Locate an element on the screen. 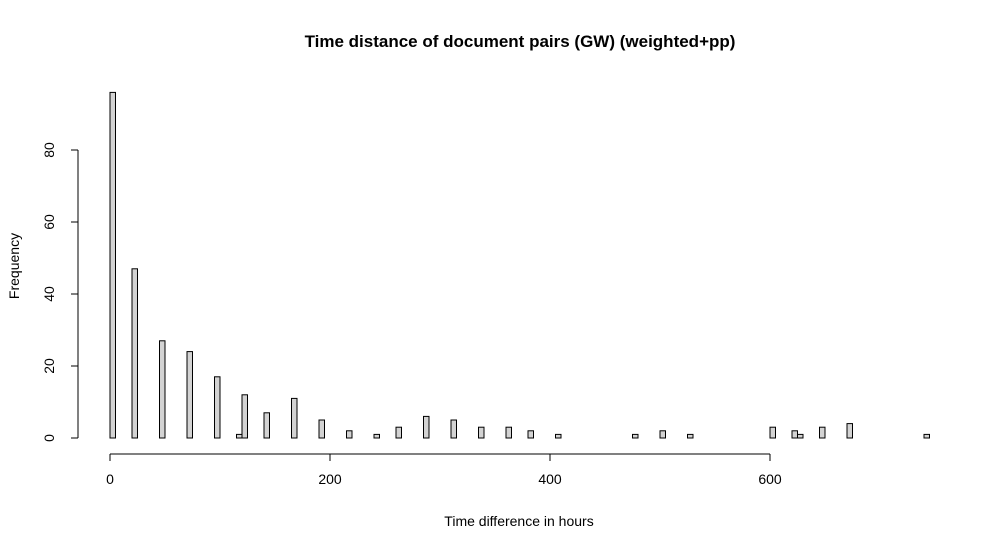 Image resolution: width=1000 pixels, height=550 pixels. y-tick-label: 20 is located at coordinates (49, 366).